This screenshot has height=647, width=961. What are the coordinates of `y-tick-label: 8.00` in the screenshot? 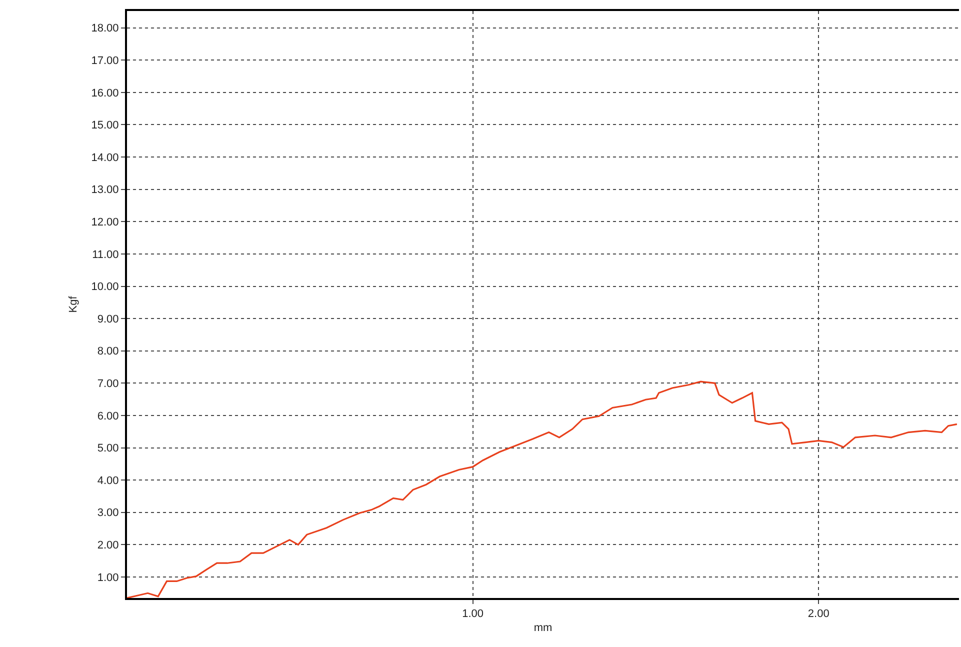 It's located at (108, 352).